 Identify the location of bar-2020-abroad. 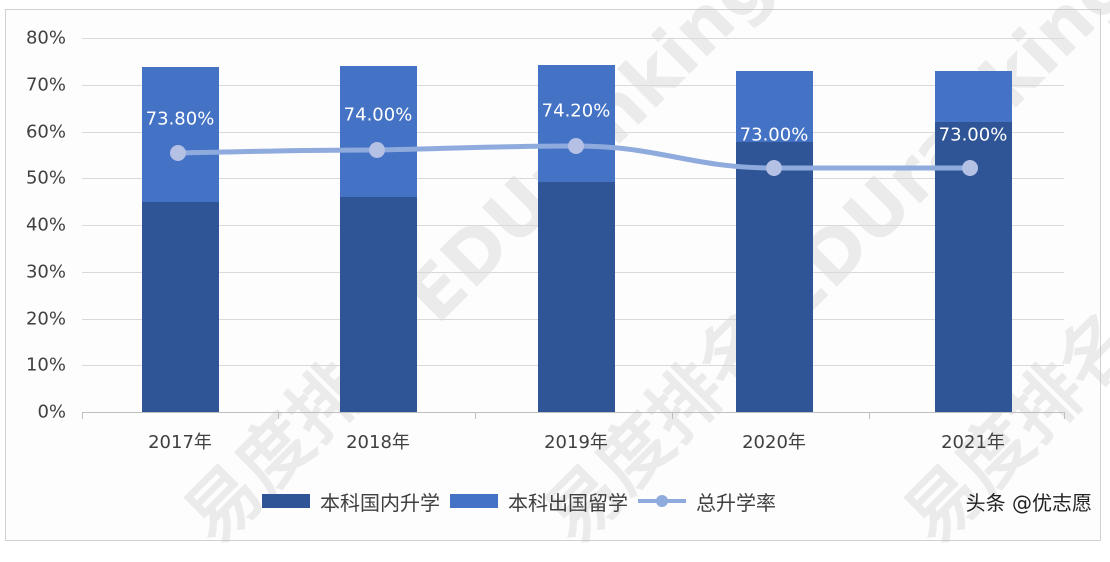
(774, 106).